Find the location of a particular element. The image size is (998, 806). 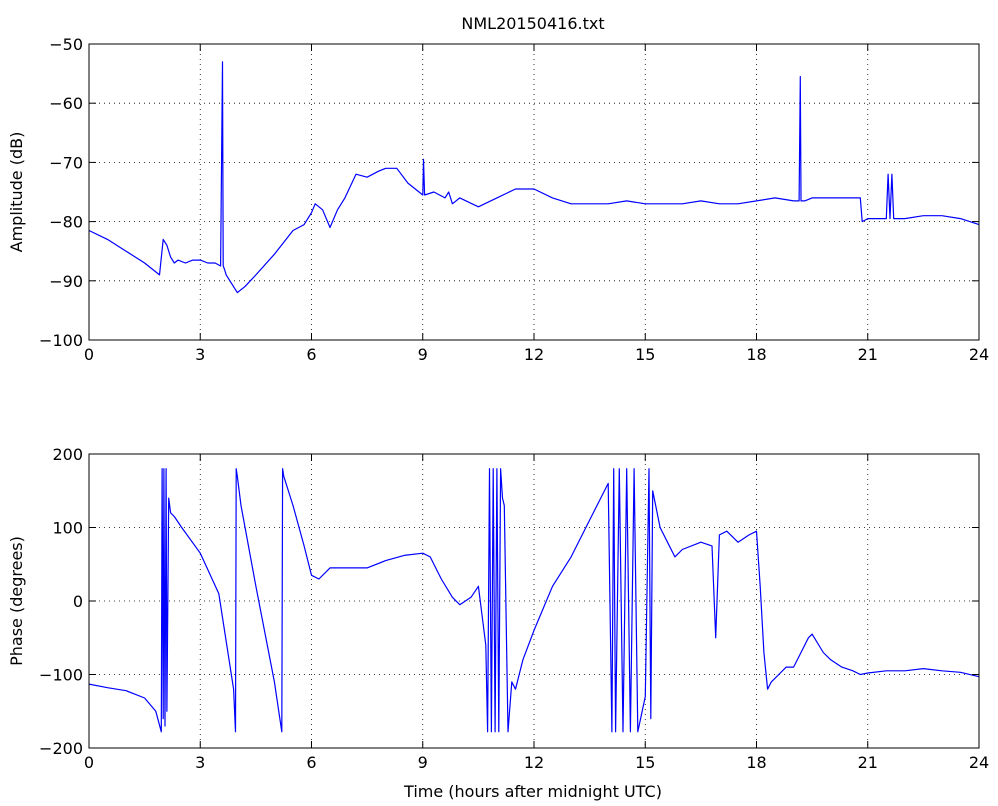

phase-x-tick-label: 12 is located at coordinates (534, 762).